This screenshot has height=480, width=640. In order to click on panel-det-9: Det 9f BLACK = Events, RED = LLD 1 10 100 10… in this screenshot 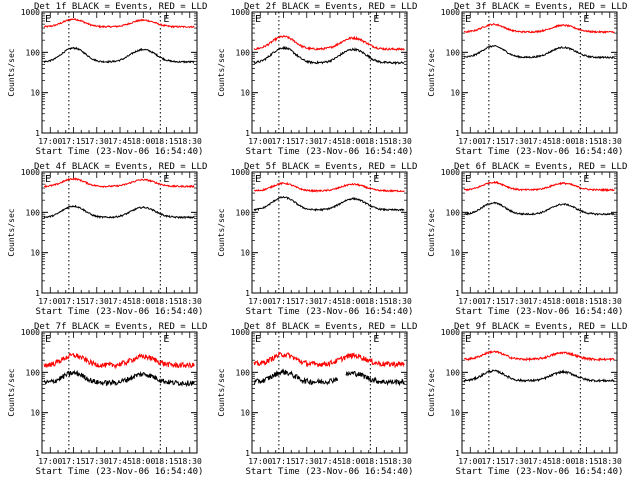, I will do `click(527, 399)`.